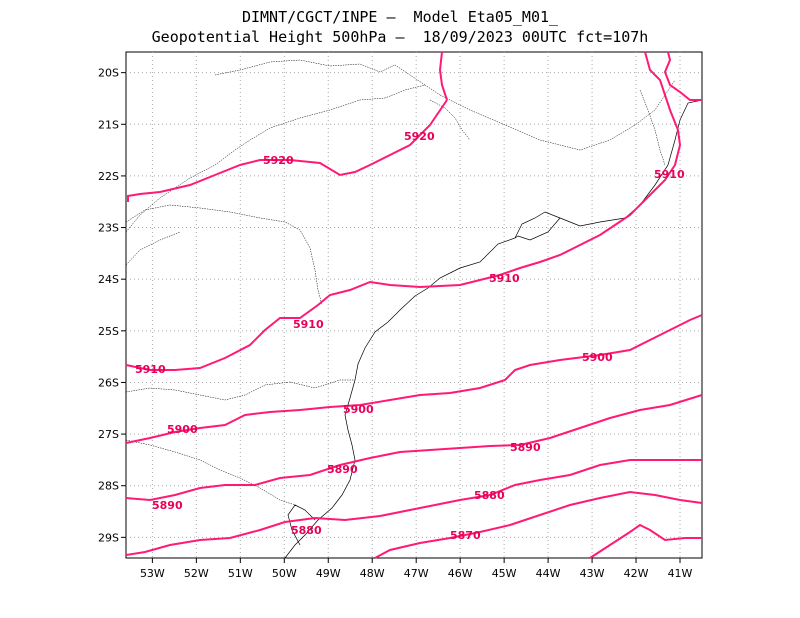  I want to click on border-mg-es, so click(652, 127).